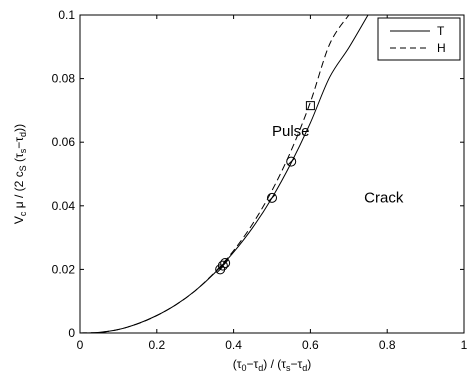 This screenshot has height=375, width=471. Describe the element at coordinates (441, 31) in the screenshot. I see `legend-label-t: T` at that location.